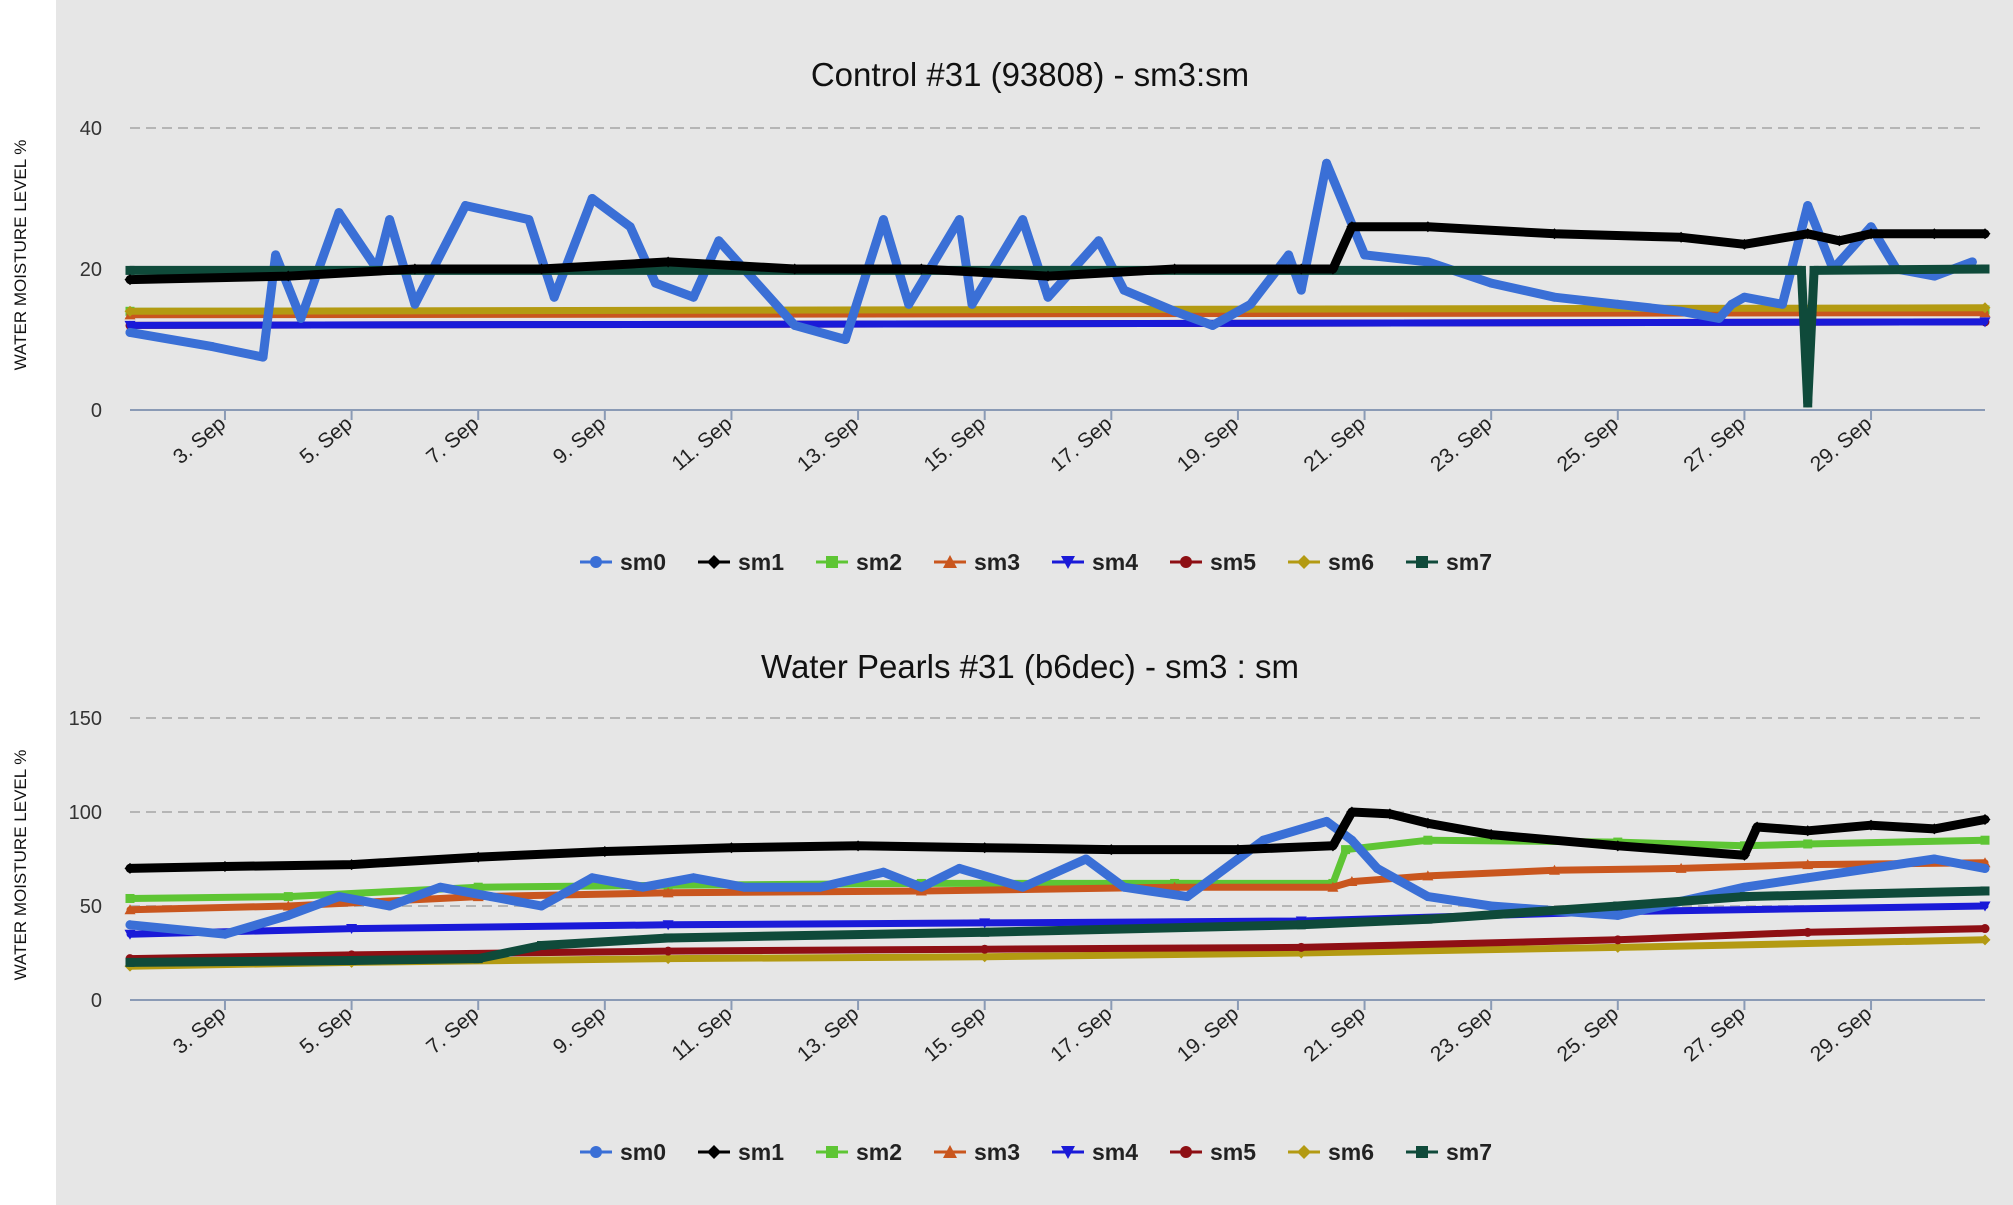  I want to click on legend-label: sm5, so click(1233, 562).